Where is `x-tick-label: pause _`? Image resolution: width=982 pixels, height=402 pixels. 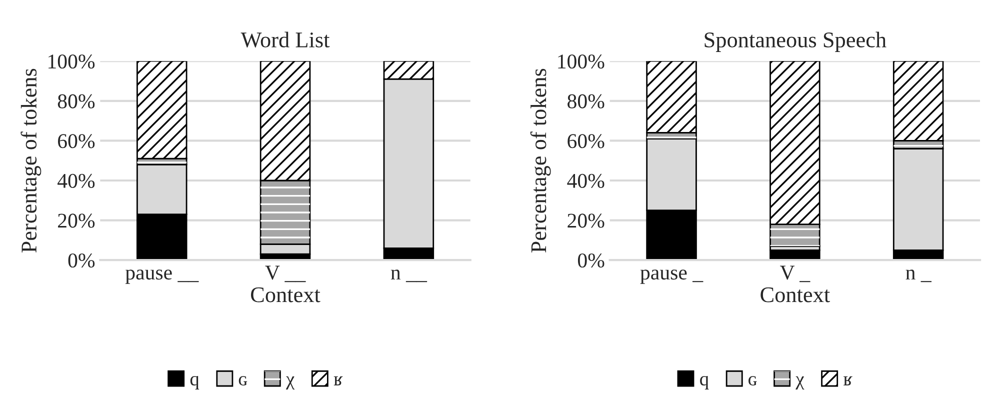
x-tick-label: pause _ is located at coordinates (672, 277).